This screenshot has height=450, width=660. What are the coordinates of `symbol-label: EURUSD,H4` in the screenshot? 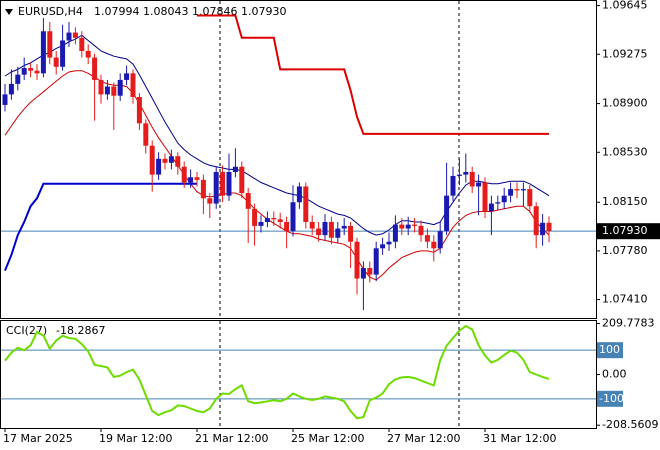 It's located at (50, 11).